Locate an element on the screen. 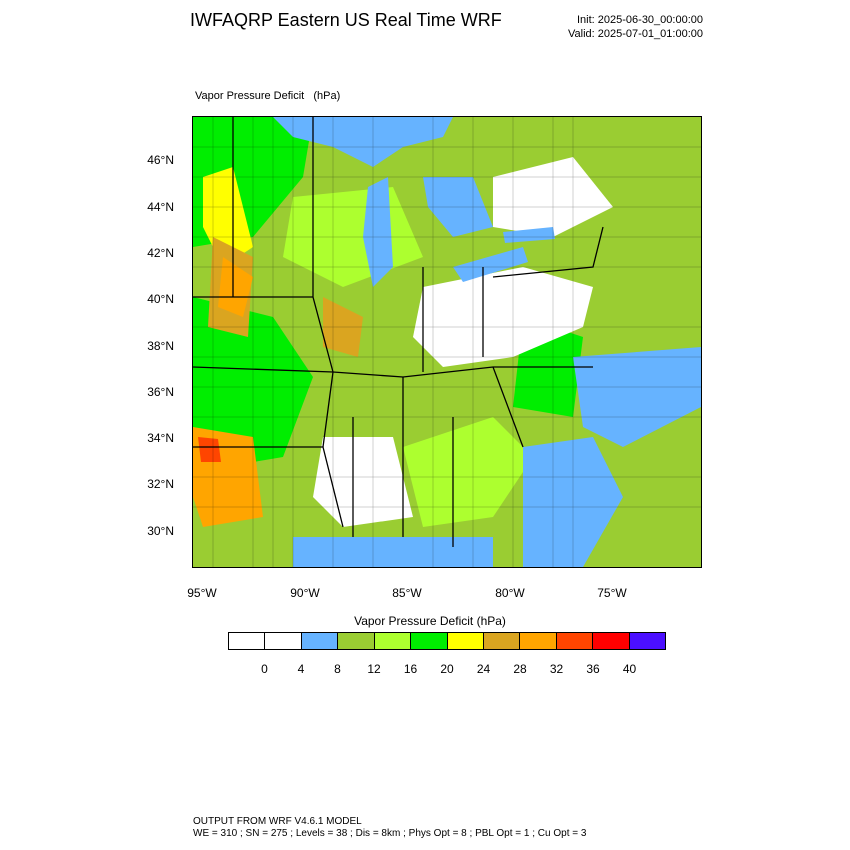  legend-tick-label: 36 is located at coordinates (593, 669).